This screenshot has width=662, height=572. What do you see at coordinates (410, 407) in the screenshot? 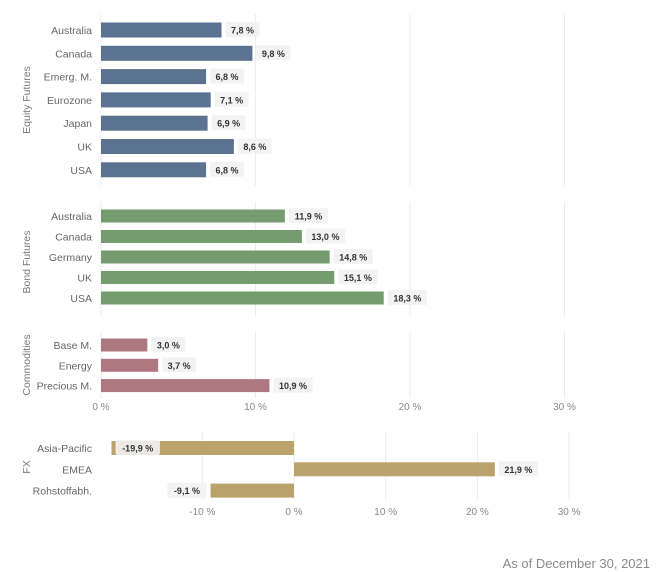
I see `commodities-tick-label: 20 %` at bounding box center [410, 407].